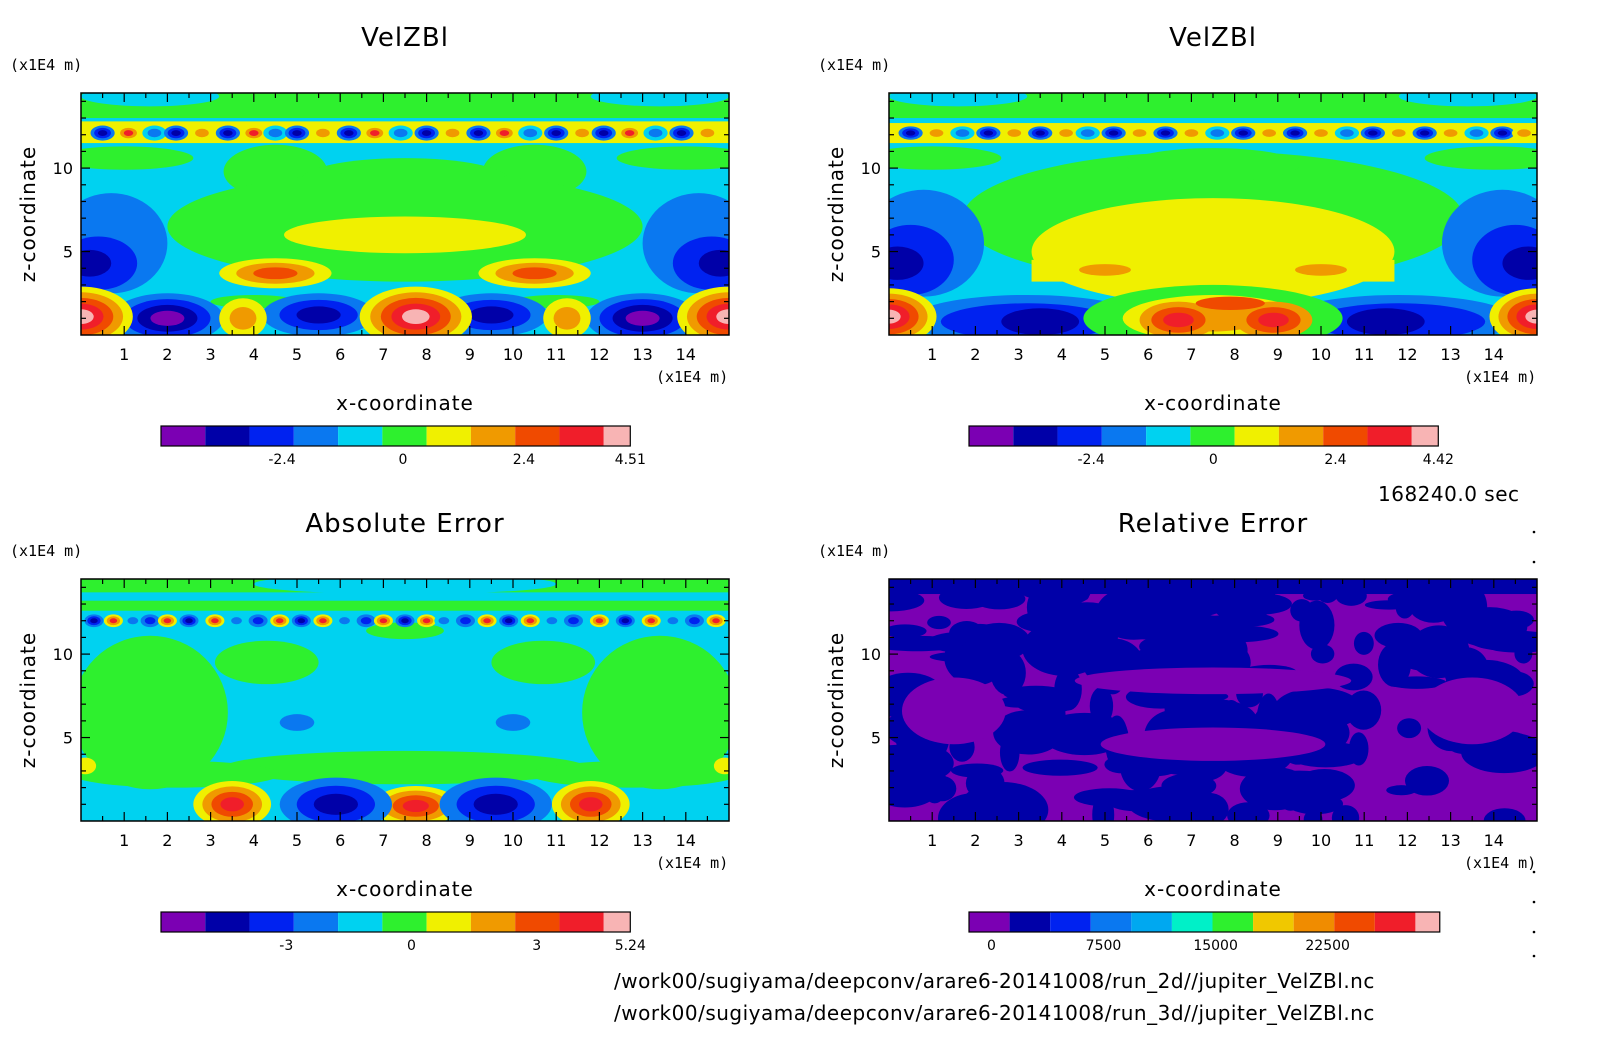 This screenshot has height=1054, width=1604. What do you see at coordinates (536, 946) in the screenshot?
I see `colorbar-tick-label: 3` at bounding box center [536, 946].